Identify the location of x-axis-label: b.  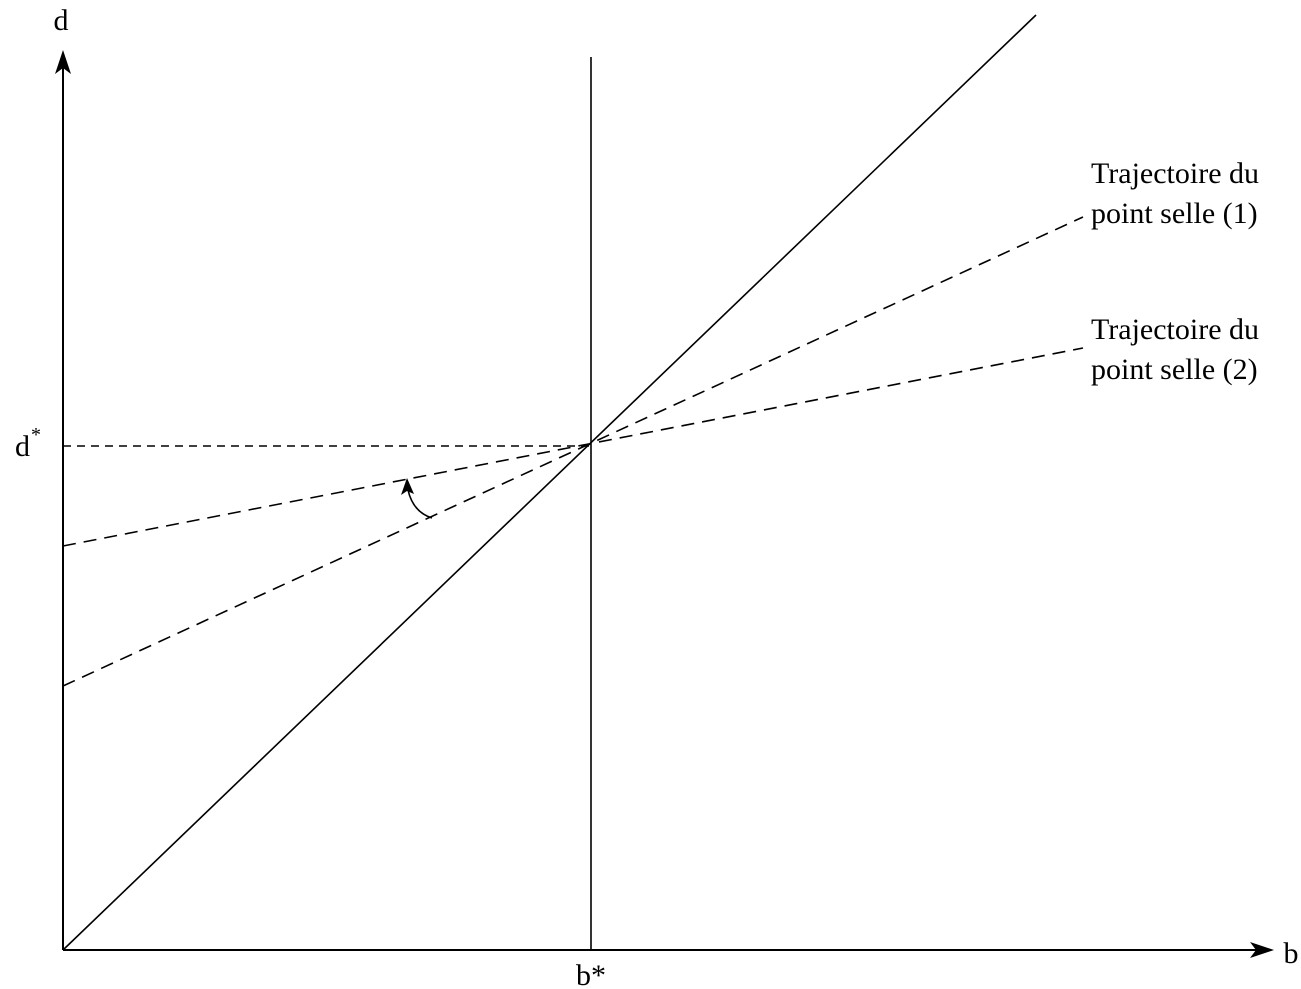
(1291, 953).